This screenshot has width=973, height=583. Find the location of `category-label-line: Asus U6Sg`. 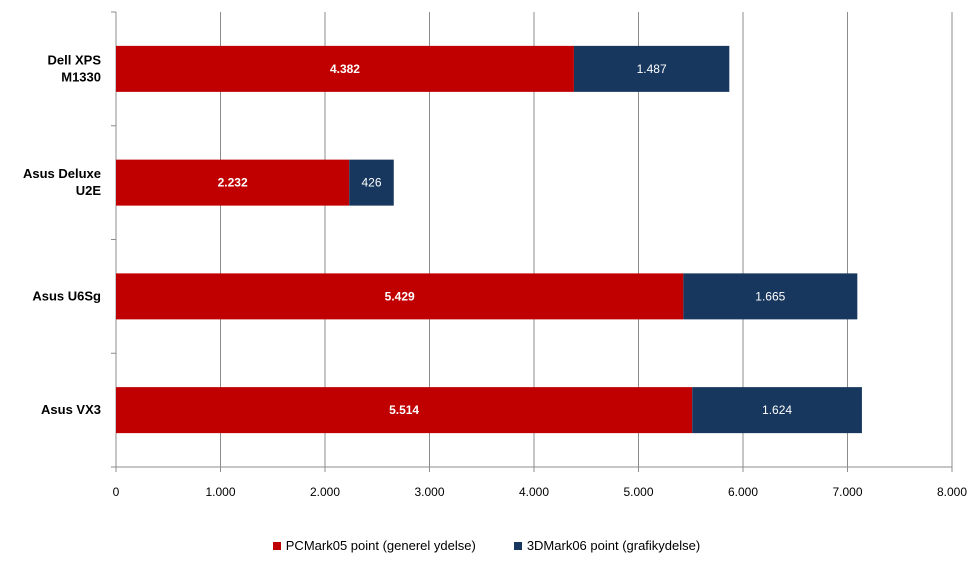

category-label-line: Asus U6Sg is located at coordinates (66, 295).